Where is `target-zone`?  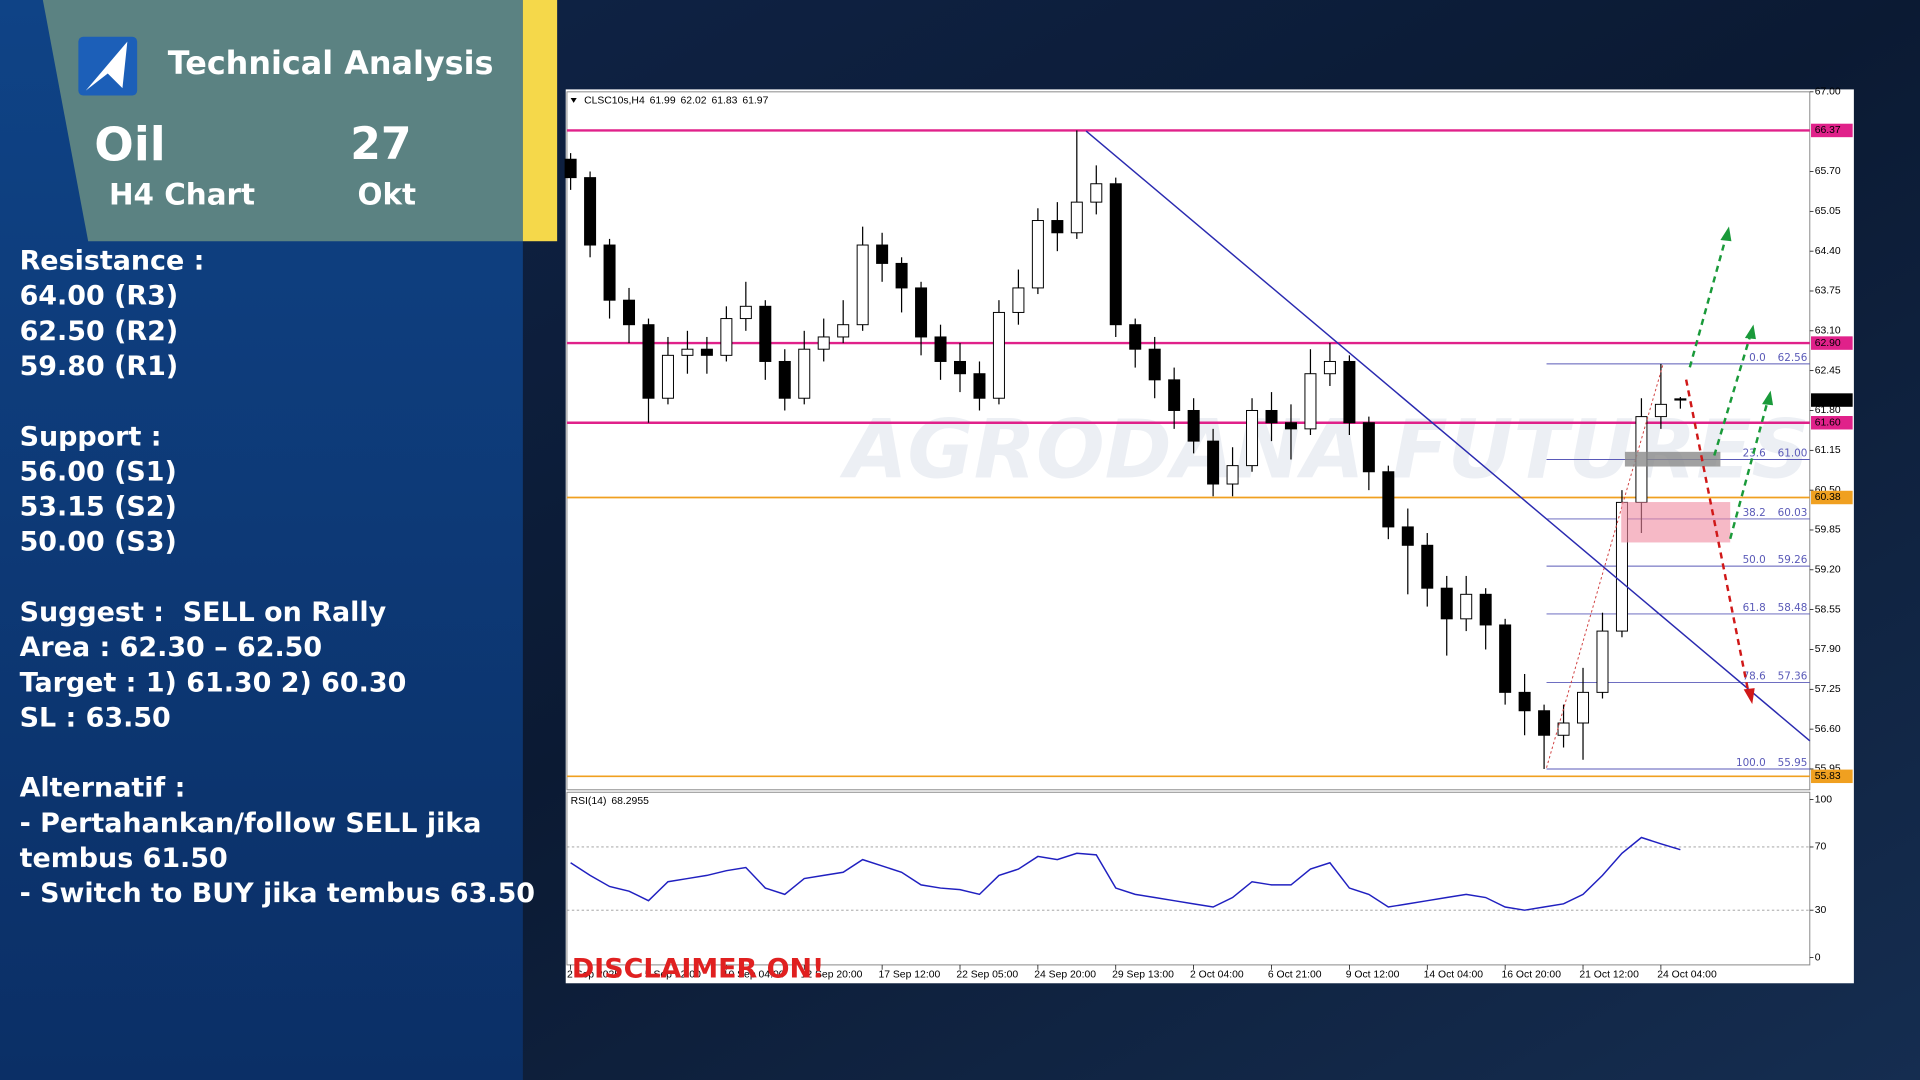 target-zone is located at coordinates (1676, 522).